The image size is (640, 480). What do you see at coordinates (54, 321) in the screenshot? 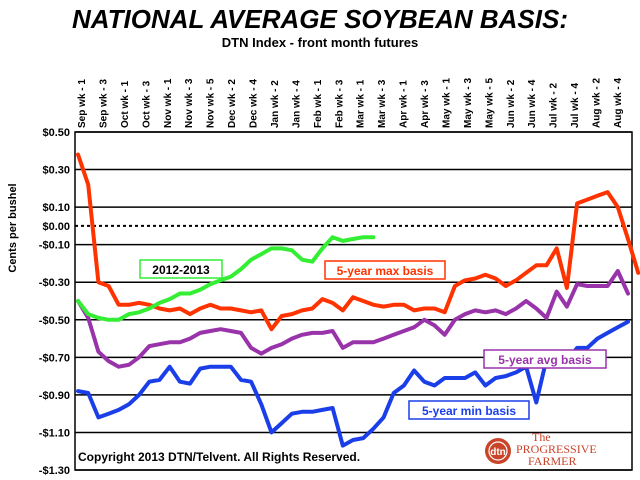
I see `y-tick-label: -$0.50` at bounding box center [54, 321].